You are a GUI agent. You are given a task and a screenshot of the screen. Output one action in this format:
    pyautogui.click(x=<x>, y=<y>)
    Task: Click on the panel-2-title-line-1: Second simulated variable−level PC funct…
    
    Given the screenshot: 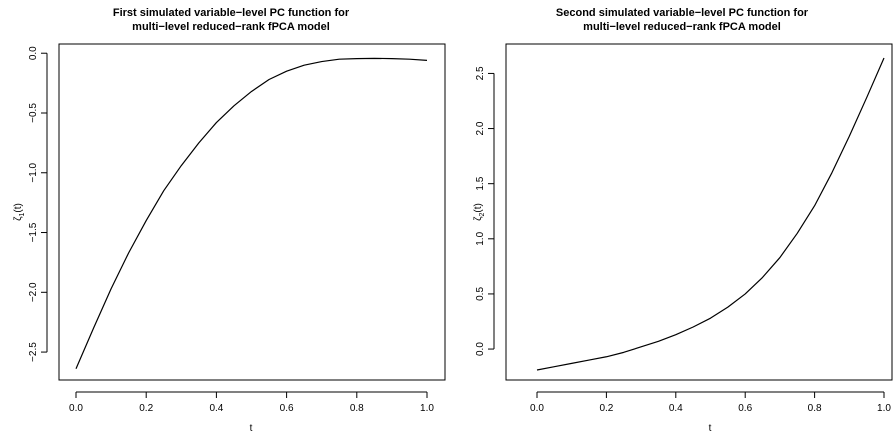 What is the action you would take?
    pyautogui.click(x=682, y=13)
    